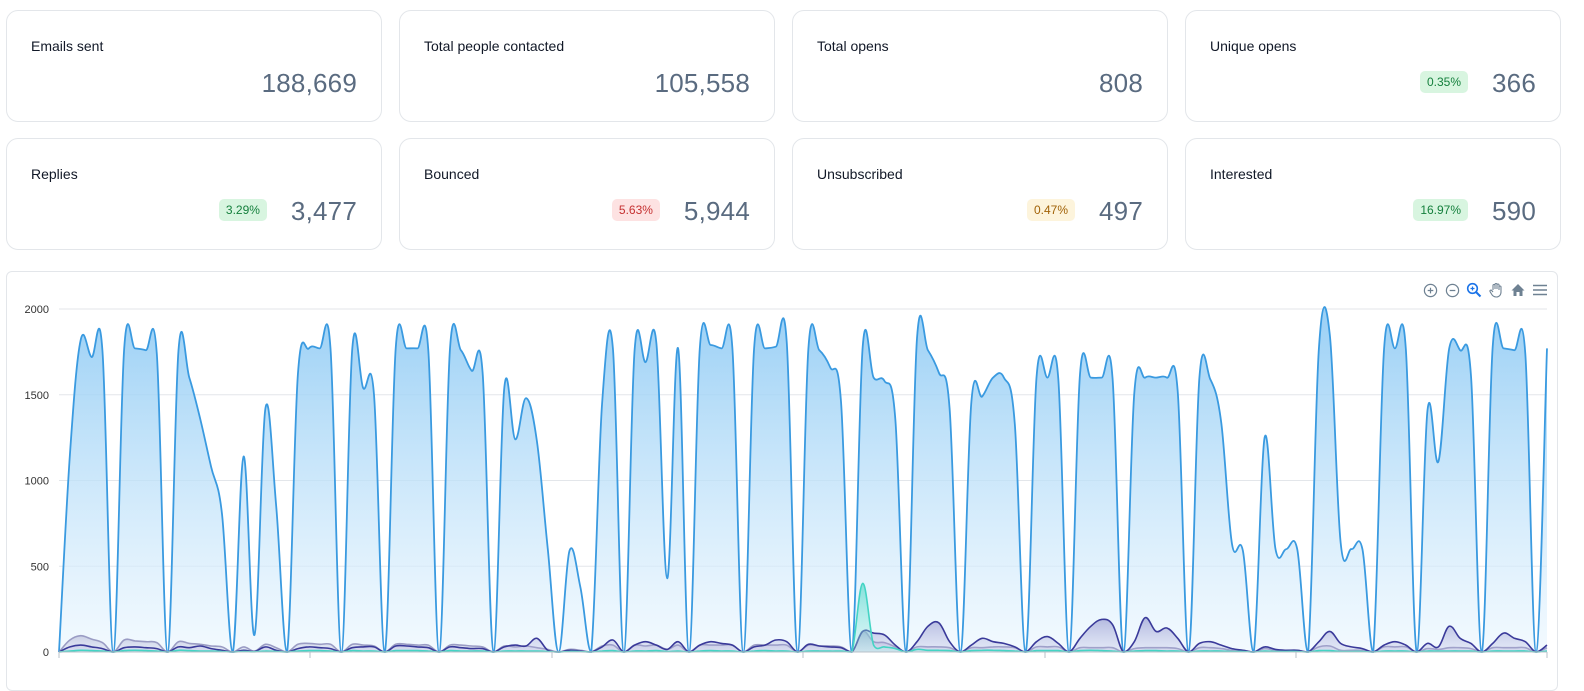 The height and width of the screenshot is (691, 1584). I want to click on selection-zoom-icon, so click(1474, 290).